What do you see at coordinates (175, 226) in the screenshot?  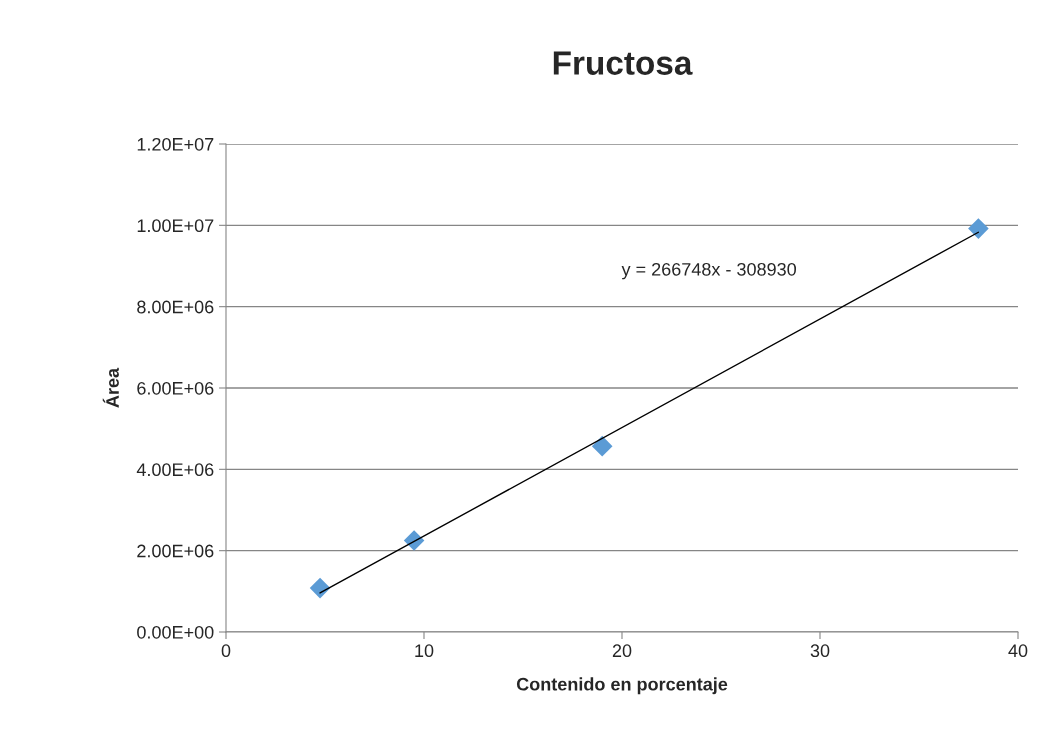 I see `y-tick-label: 1.00E+07` at bounding box center [175, 226].